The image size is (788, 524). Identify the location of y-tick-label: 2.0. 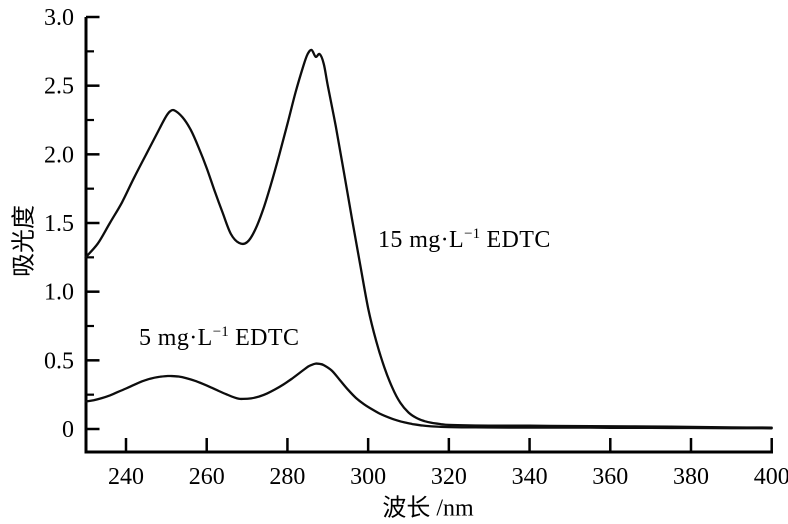
(59, 155).